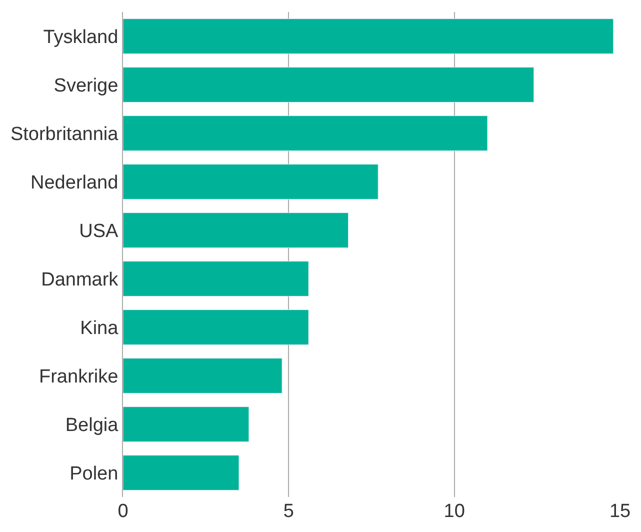  Describe the element at coordinates (64, 134) in the screenshot. I see `y-tick-label: Storbritannia` at that location.